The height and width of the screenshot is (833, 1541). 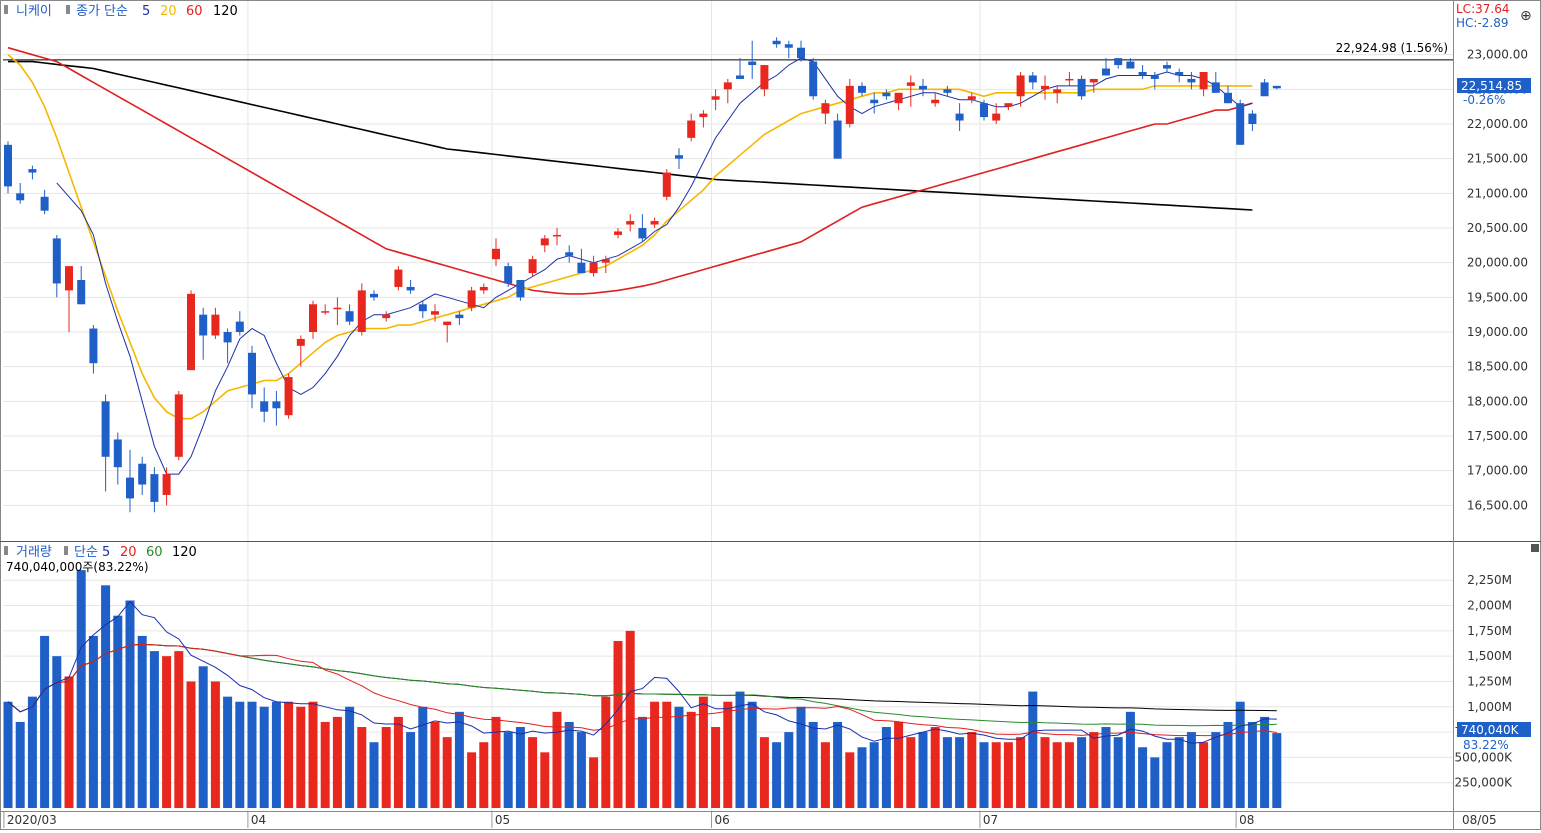 What do you see at coordinates (1497, 124) in the screenshot?
I see `price-y-tick-label: 22,000.00` at bounding box center [1497, 124].